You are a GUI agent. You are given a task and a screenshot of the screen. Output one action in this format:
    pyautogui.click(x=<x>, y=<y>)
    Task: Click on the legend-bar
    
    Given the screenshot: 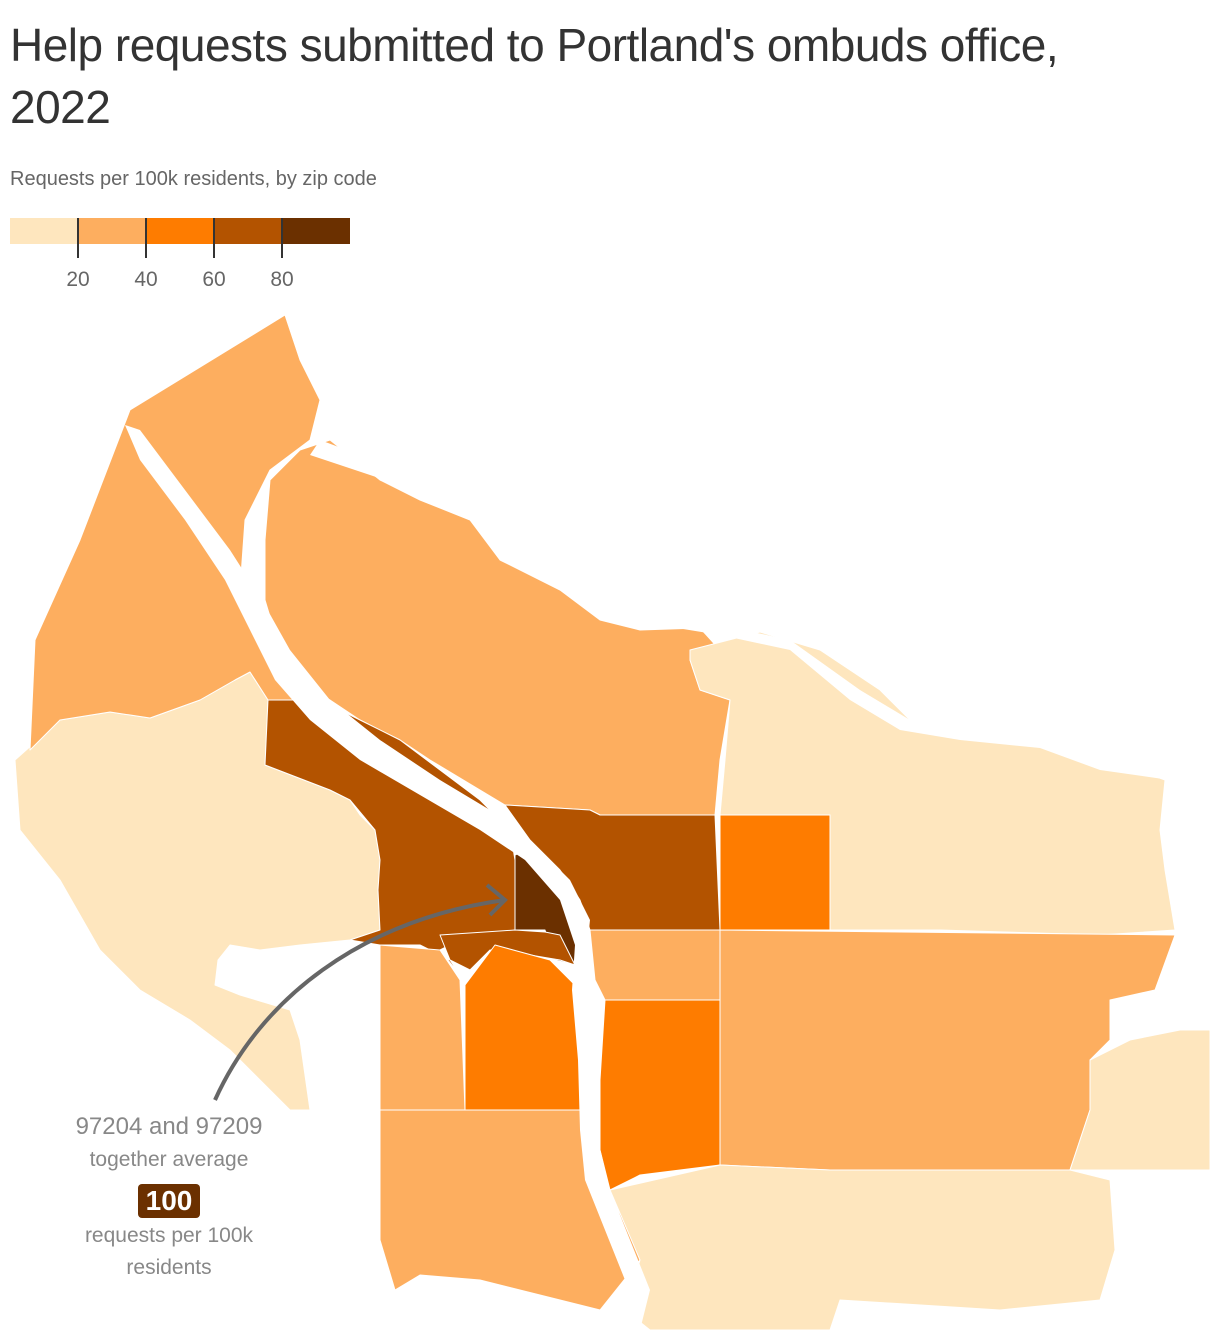 What is the action you would take?
    pyautogui.click(x=180, y=231)
    